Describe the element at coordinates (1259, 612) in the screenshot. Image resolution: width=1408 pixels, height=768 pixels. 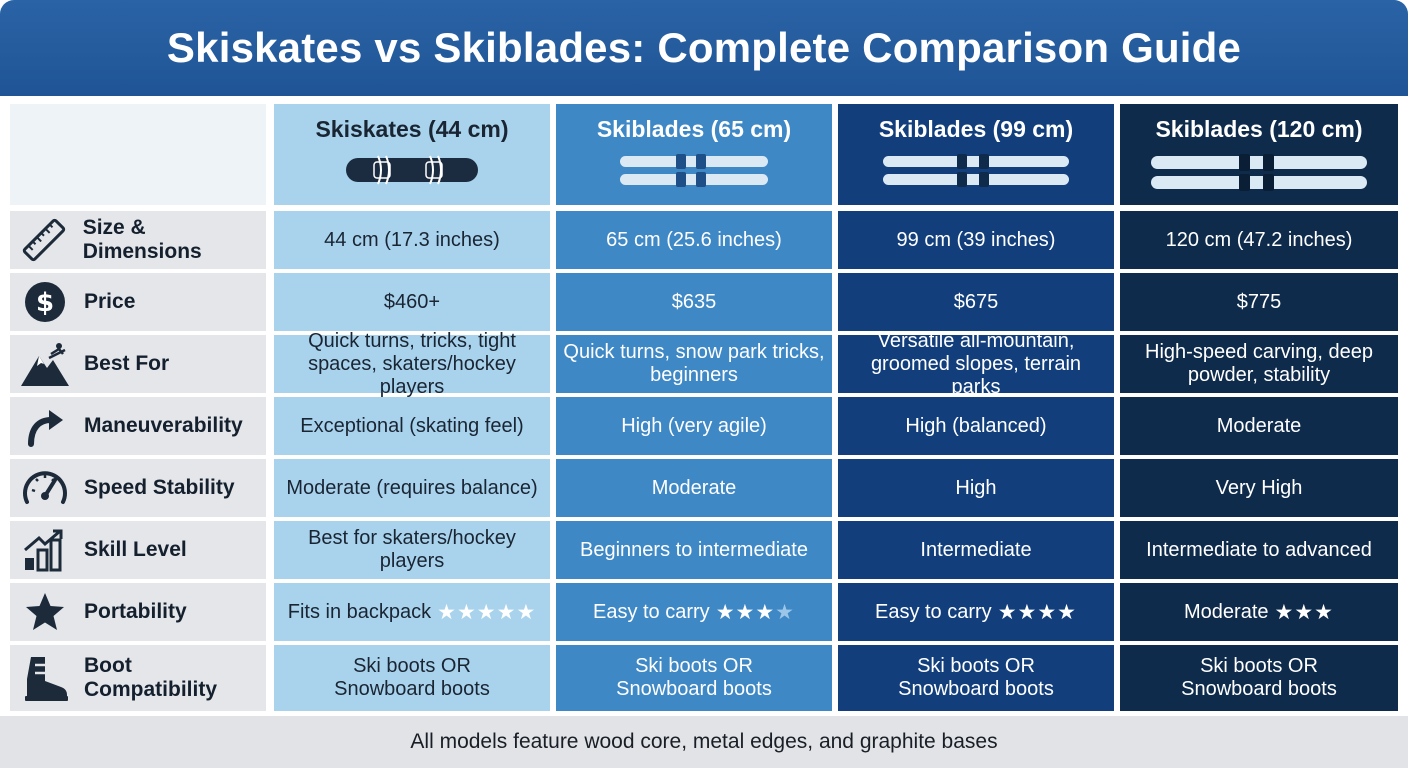
I see `cell-portability-skiblades-120: Moderate ★★★` at that location.